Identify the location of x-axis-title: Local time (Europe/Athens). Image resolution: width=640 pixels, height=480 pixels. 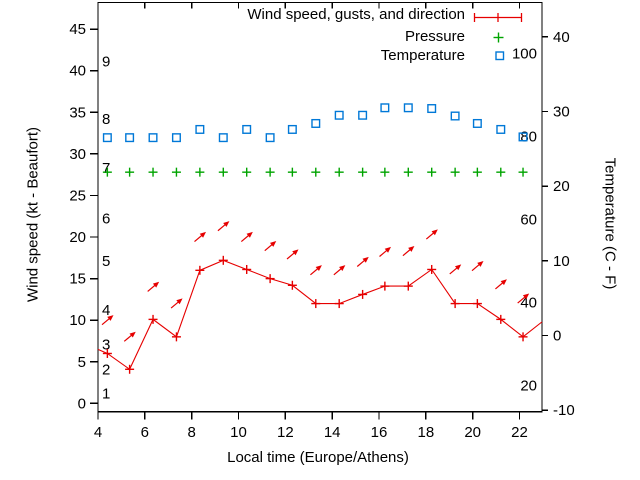
(318, 457).